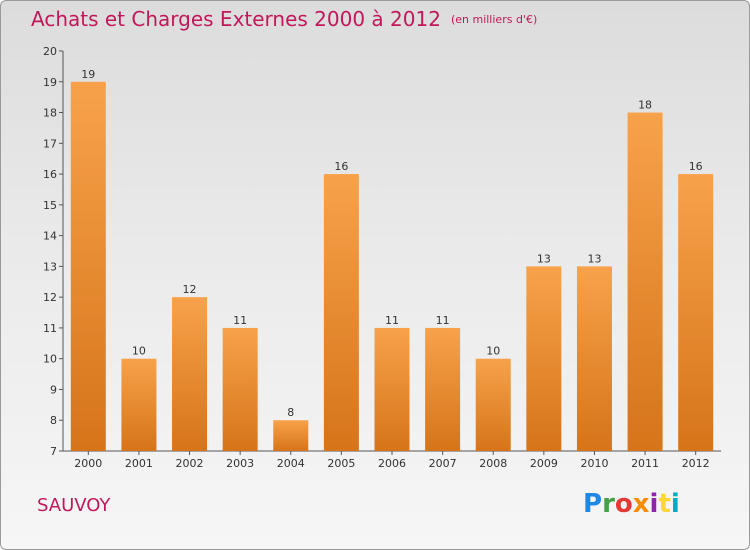 This screenshot has width=750, height=550. Describe the element at coordinates (50, 328) in the screenshot. I see `y-tick-label: 11` at that location.